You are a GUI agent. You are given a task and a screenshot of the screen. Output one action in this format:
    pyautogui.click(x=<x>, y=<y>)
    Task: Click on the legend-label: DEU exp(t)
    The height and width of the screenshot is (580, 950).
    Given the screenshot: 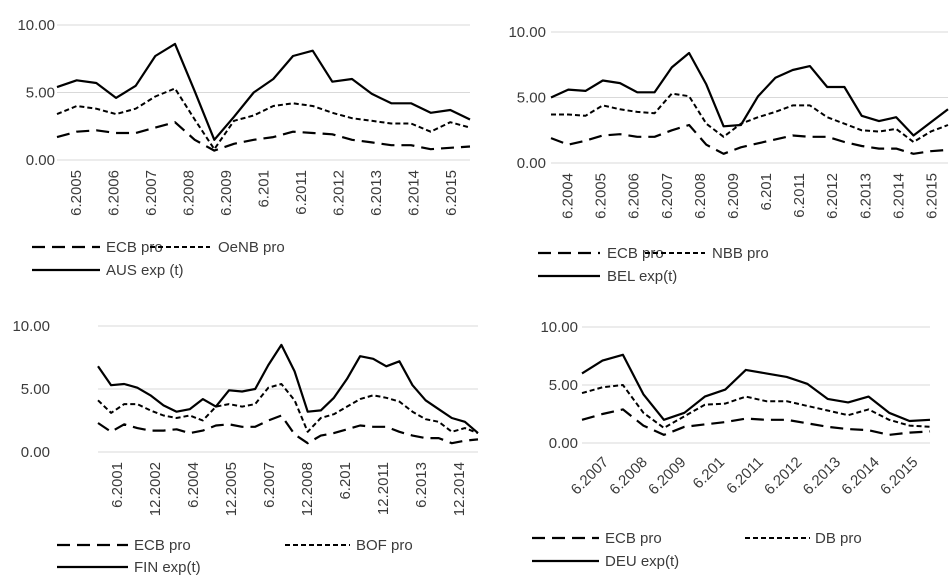 What is the action you would take?
    pyautogui.click(x=642, y=561)
    